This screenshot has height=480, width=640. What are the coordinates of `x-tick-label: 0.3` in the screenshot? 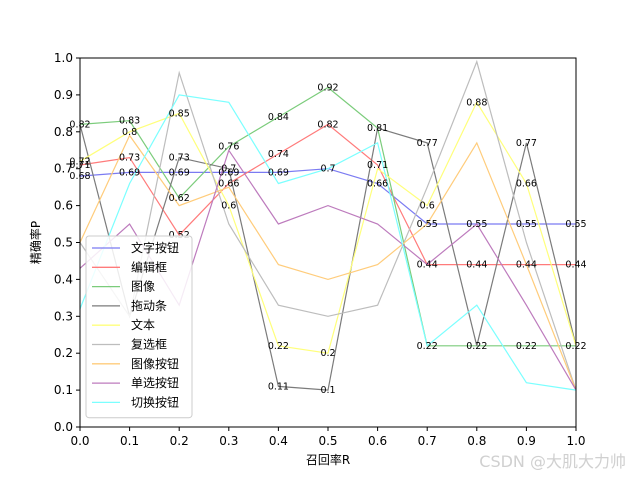 It's located at (228, 441).